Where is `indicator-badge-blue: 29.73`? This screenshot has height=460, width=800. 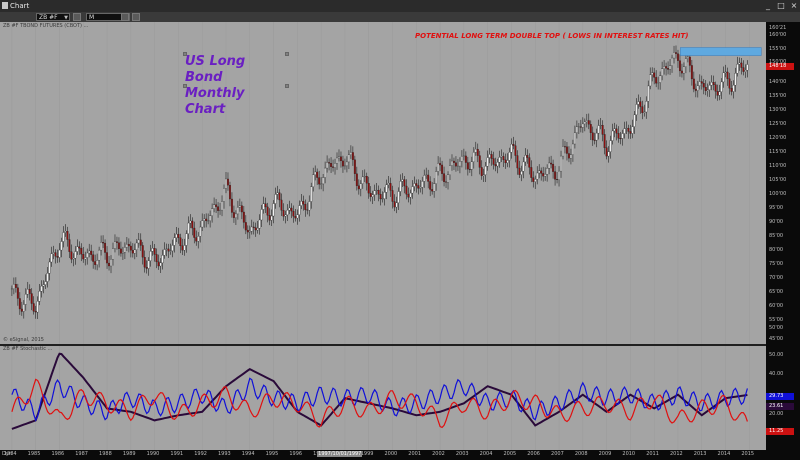 indicator-badge-blue: 29.73 is located at coordinates (780, 396).